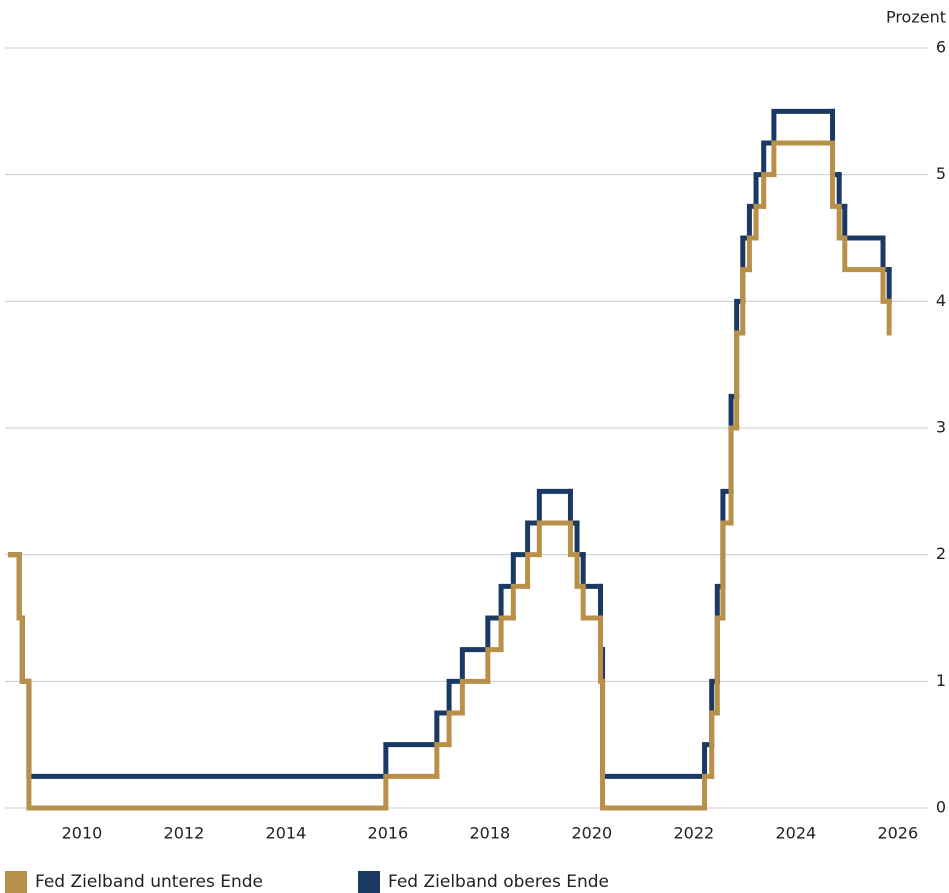  I want to click on y-tick-label: 3, so click(941, 427).